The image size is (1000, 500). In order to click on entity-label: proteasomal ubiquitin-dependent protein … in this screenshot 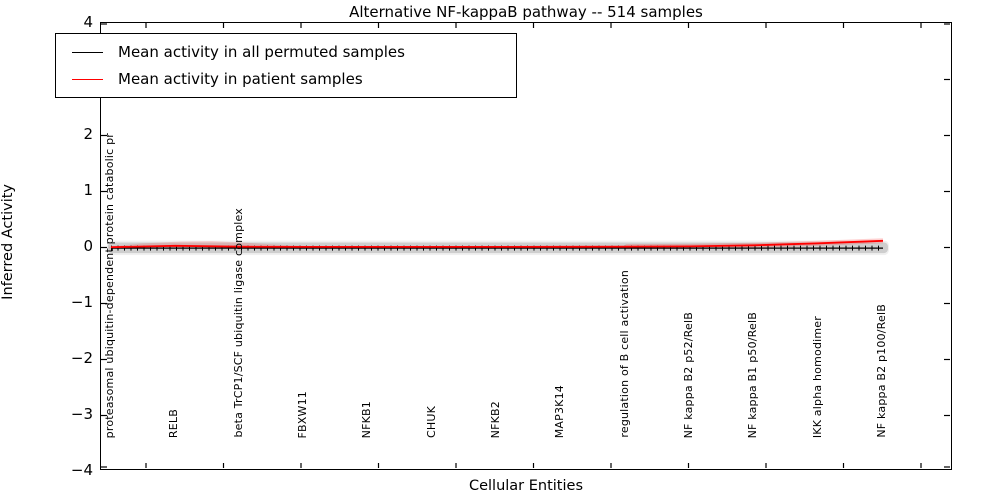, I will do `click(109, 285)`.